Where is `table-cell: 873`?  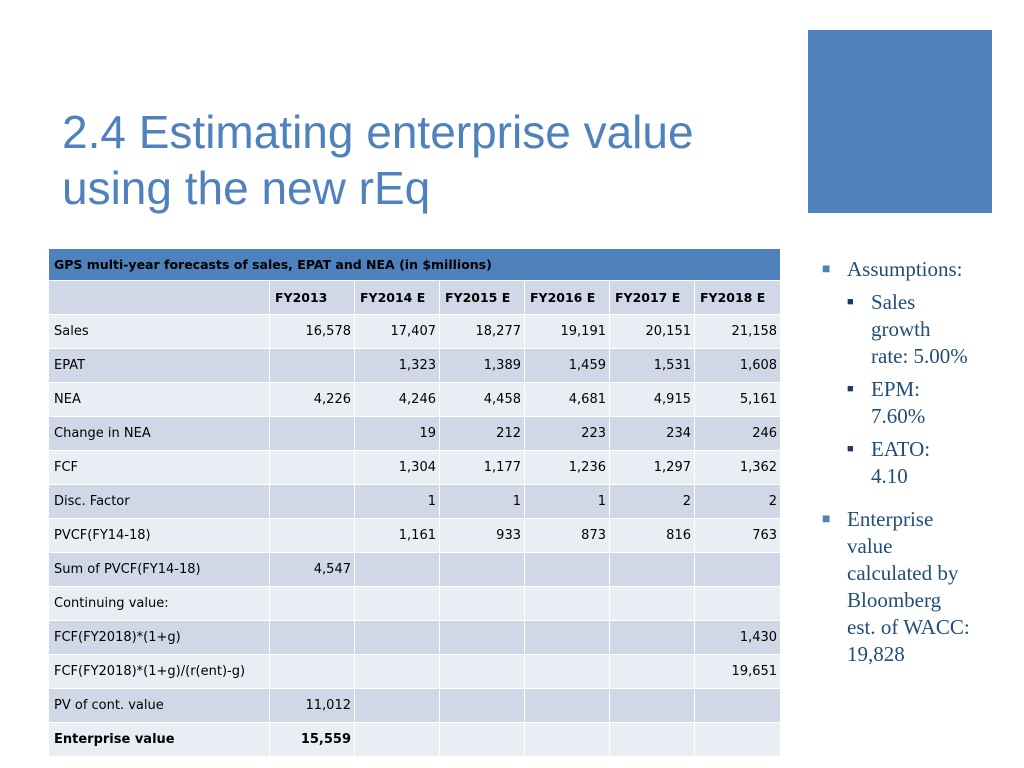
table-cell: 873 is located at coordinates (567, 535).